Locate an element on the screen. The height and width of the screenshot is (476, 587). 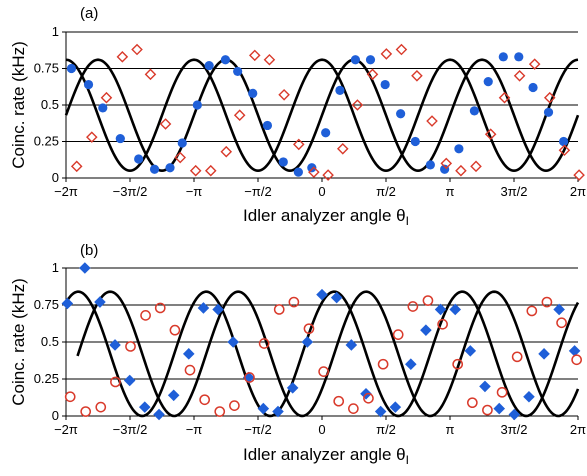
x-tick-label: −π/2 is located at coordinates (257, 191).